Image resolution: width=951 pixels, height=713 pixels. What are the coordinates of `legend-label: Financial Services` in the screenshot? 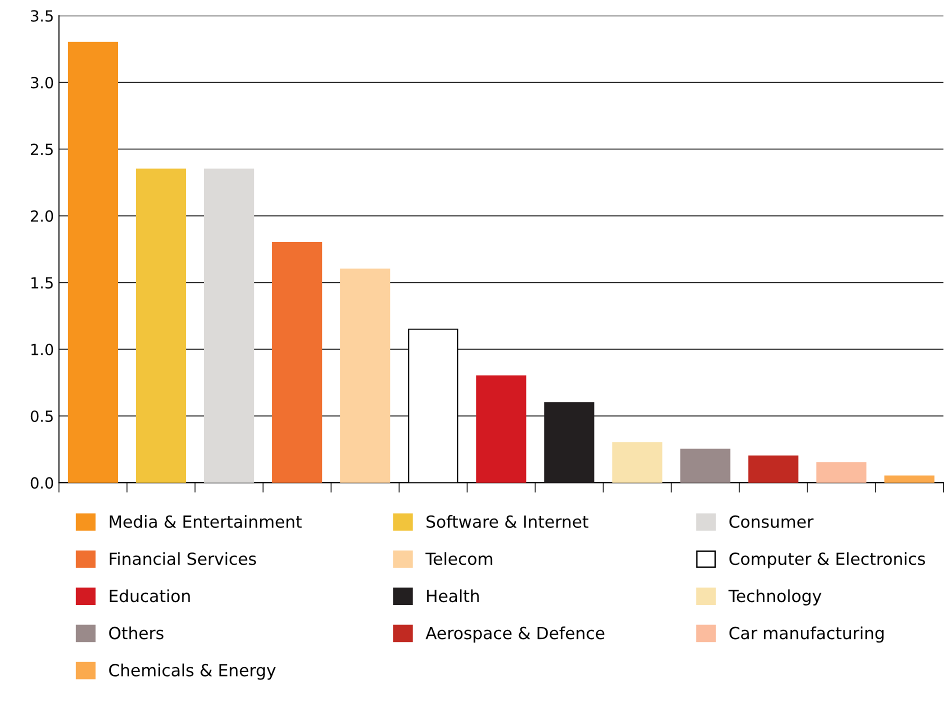 It's located at (183, 559).